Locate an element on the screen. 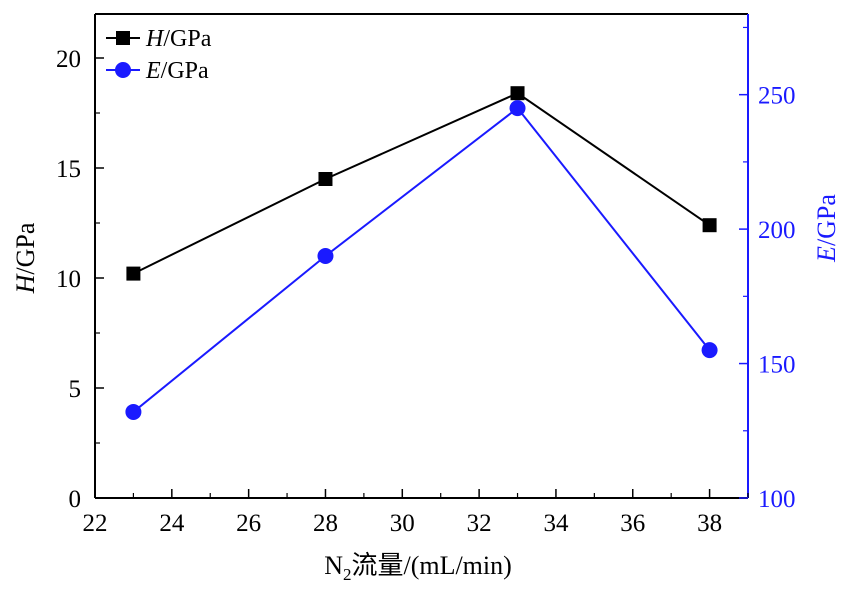 Image resolution: width=841 pixels, height=590 pixels. x-tick-label: 30 is located at coordinates (402, 523).